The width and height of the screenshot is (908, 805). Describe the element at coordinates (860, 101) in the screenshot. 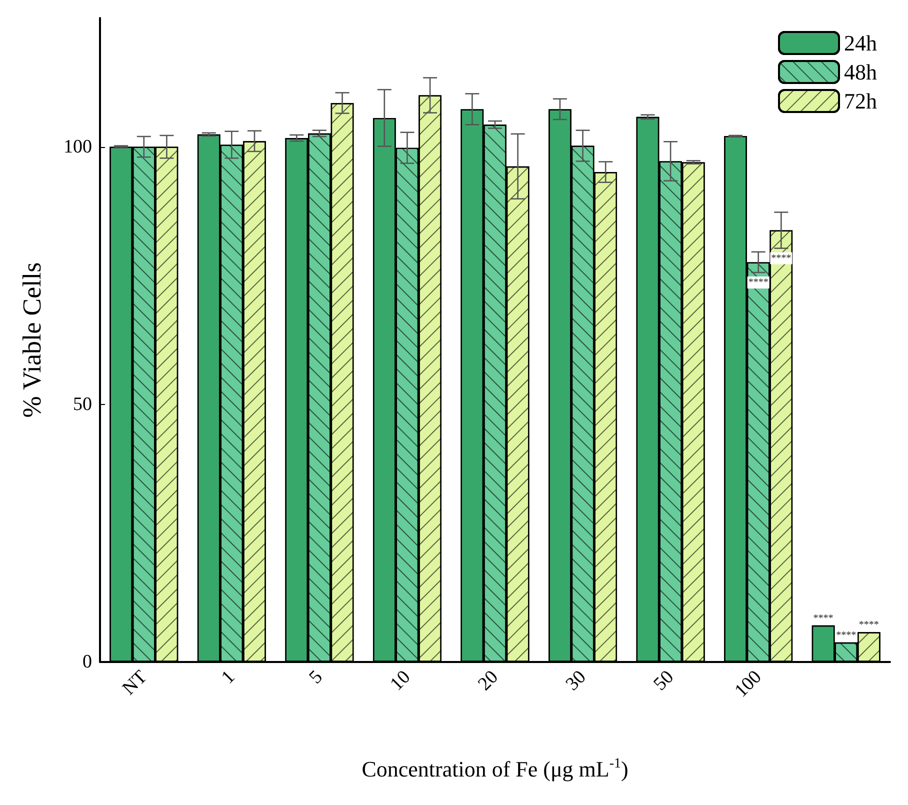

I see `legend-label: 72h` at that location.